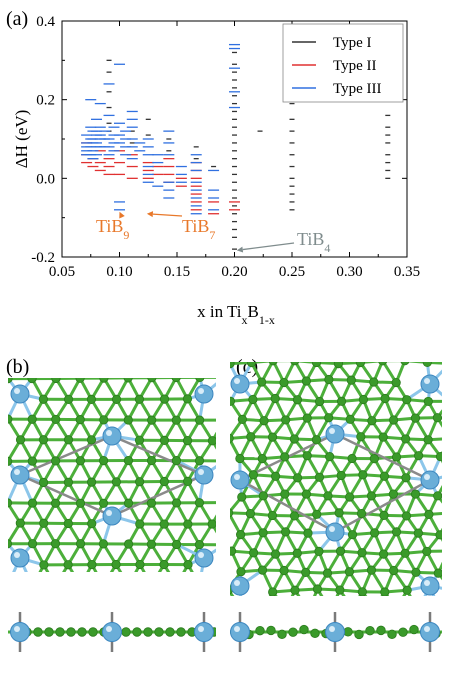 The image size is (452, 677). Describe the element at coordinates (112, 475) in the screenshot. I see `structure-b-top-view` at that location.